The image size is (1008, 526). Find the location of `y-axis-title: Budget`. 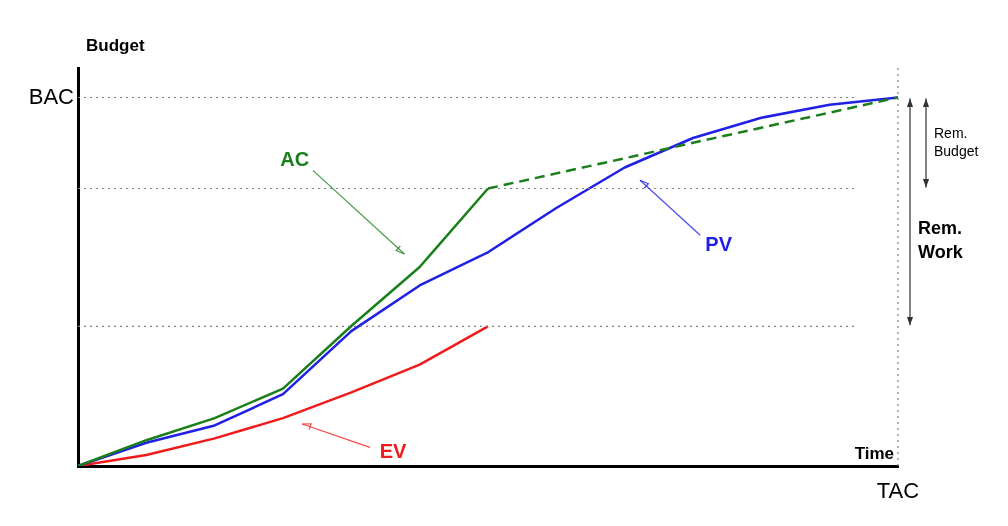

y-axis-title: Budget is located at coordinates (115, 45).